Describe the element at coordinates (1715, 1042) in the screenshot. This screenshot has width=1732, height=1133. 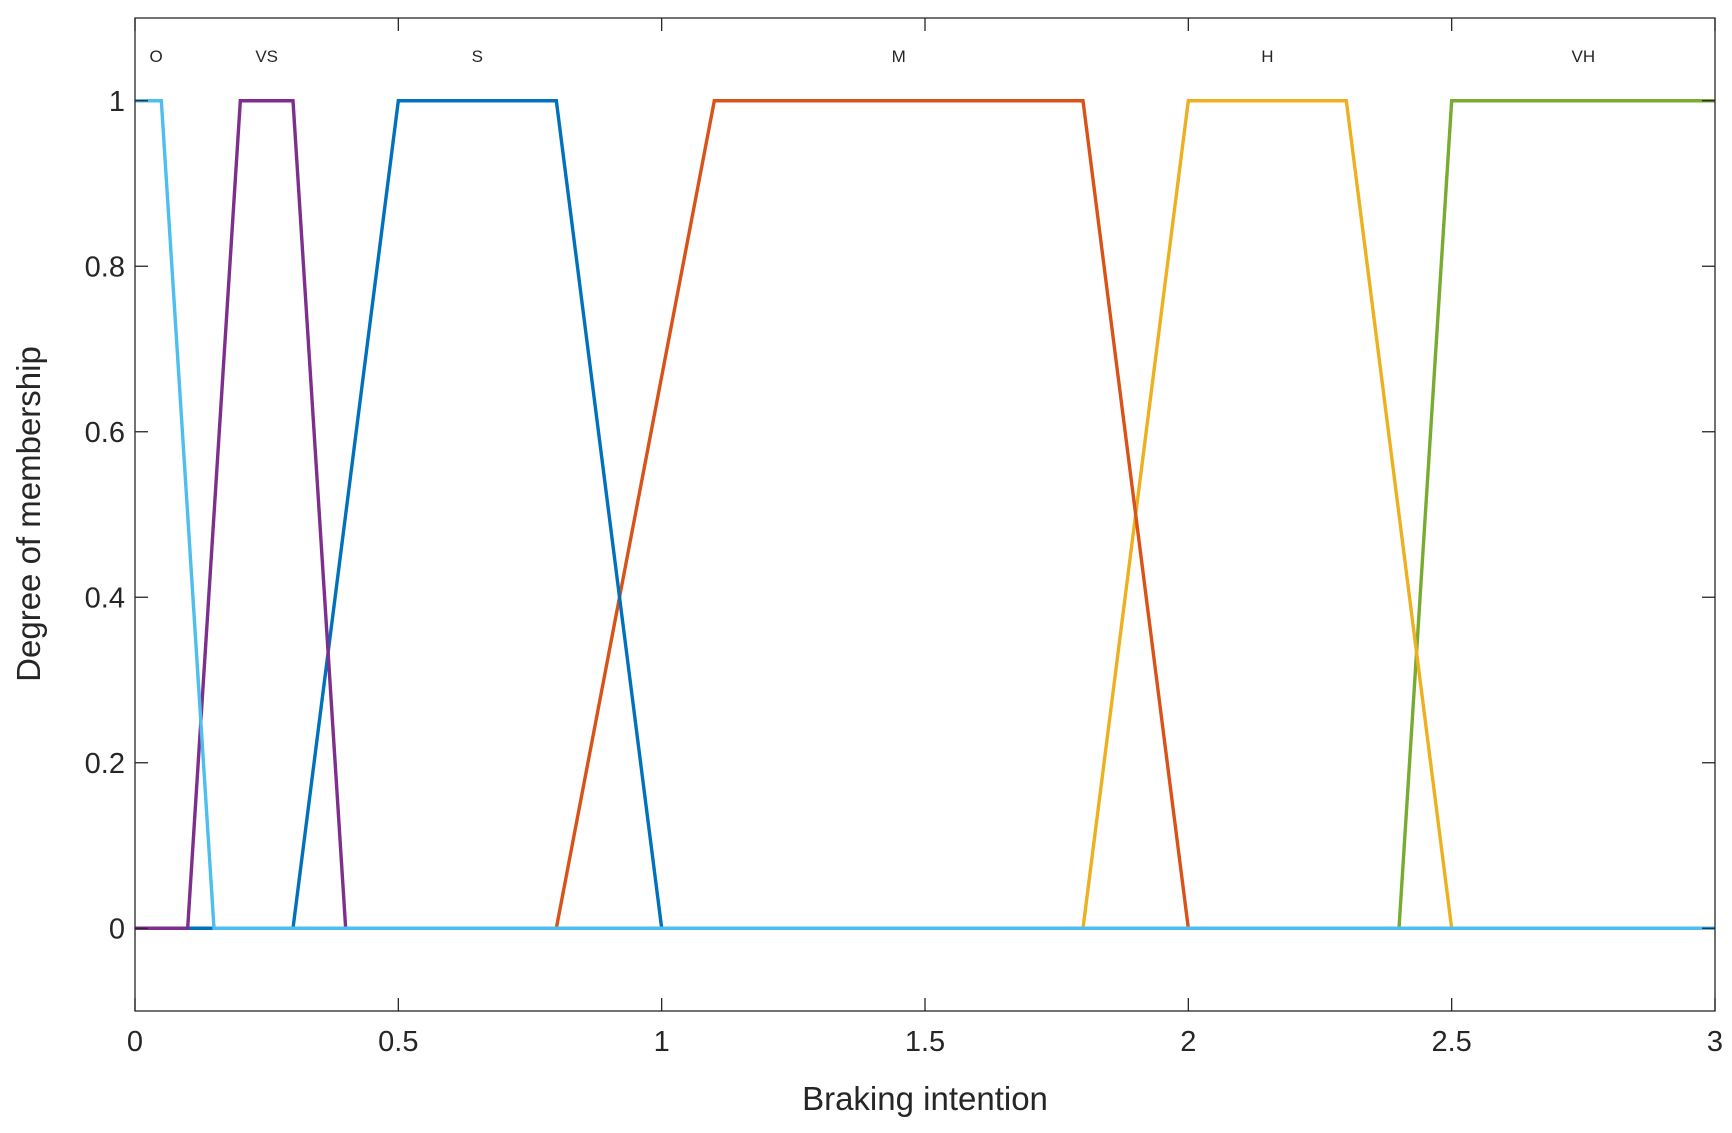
I see `x-tick-label: 3` at that location.